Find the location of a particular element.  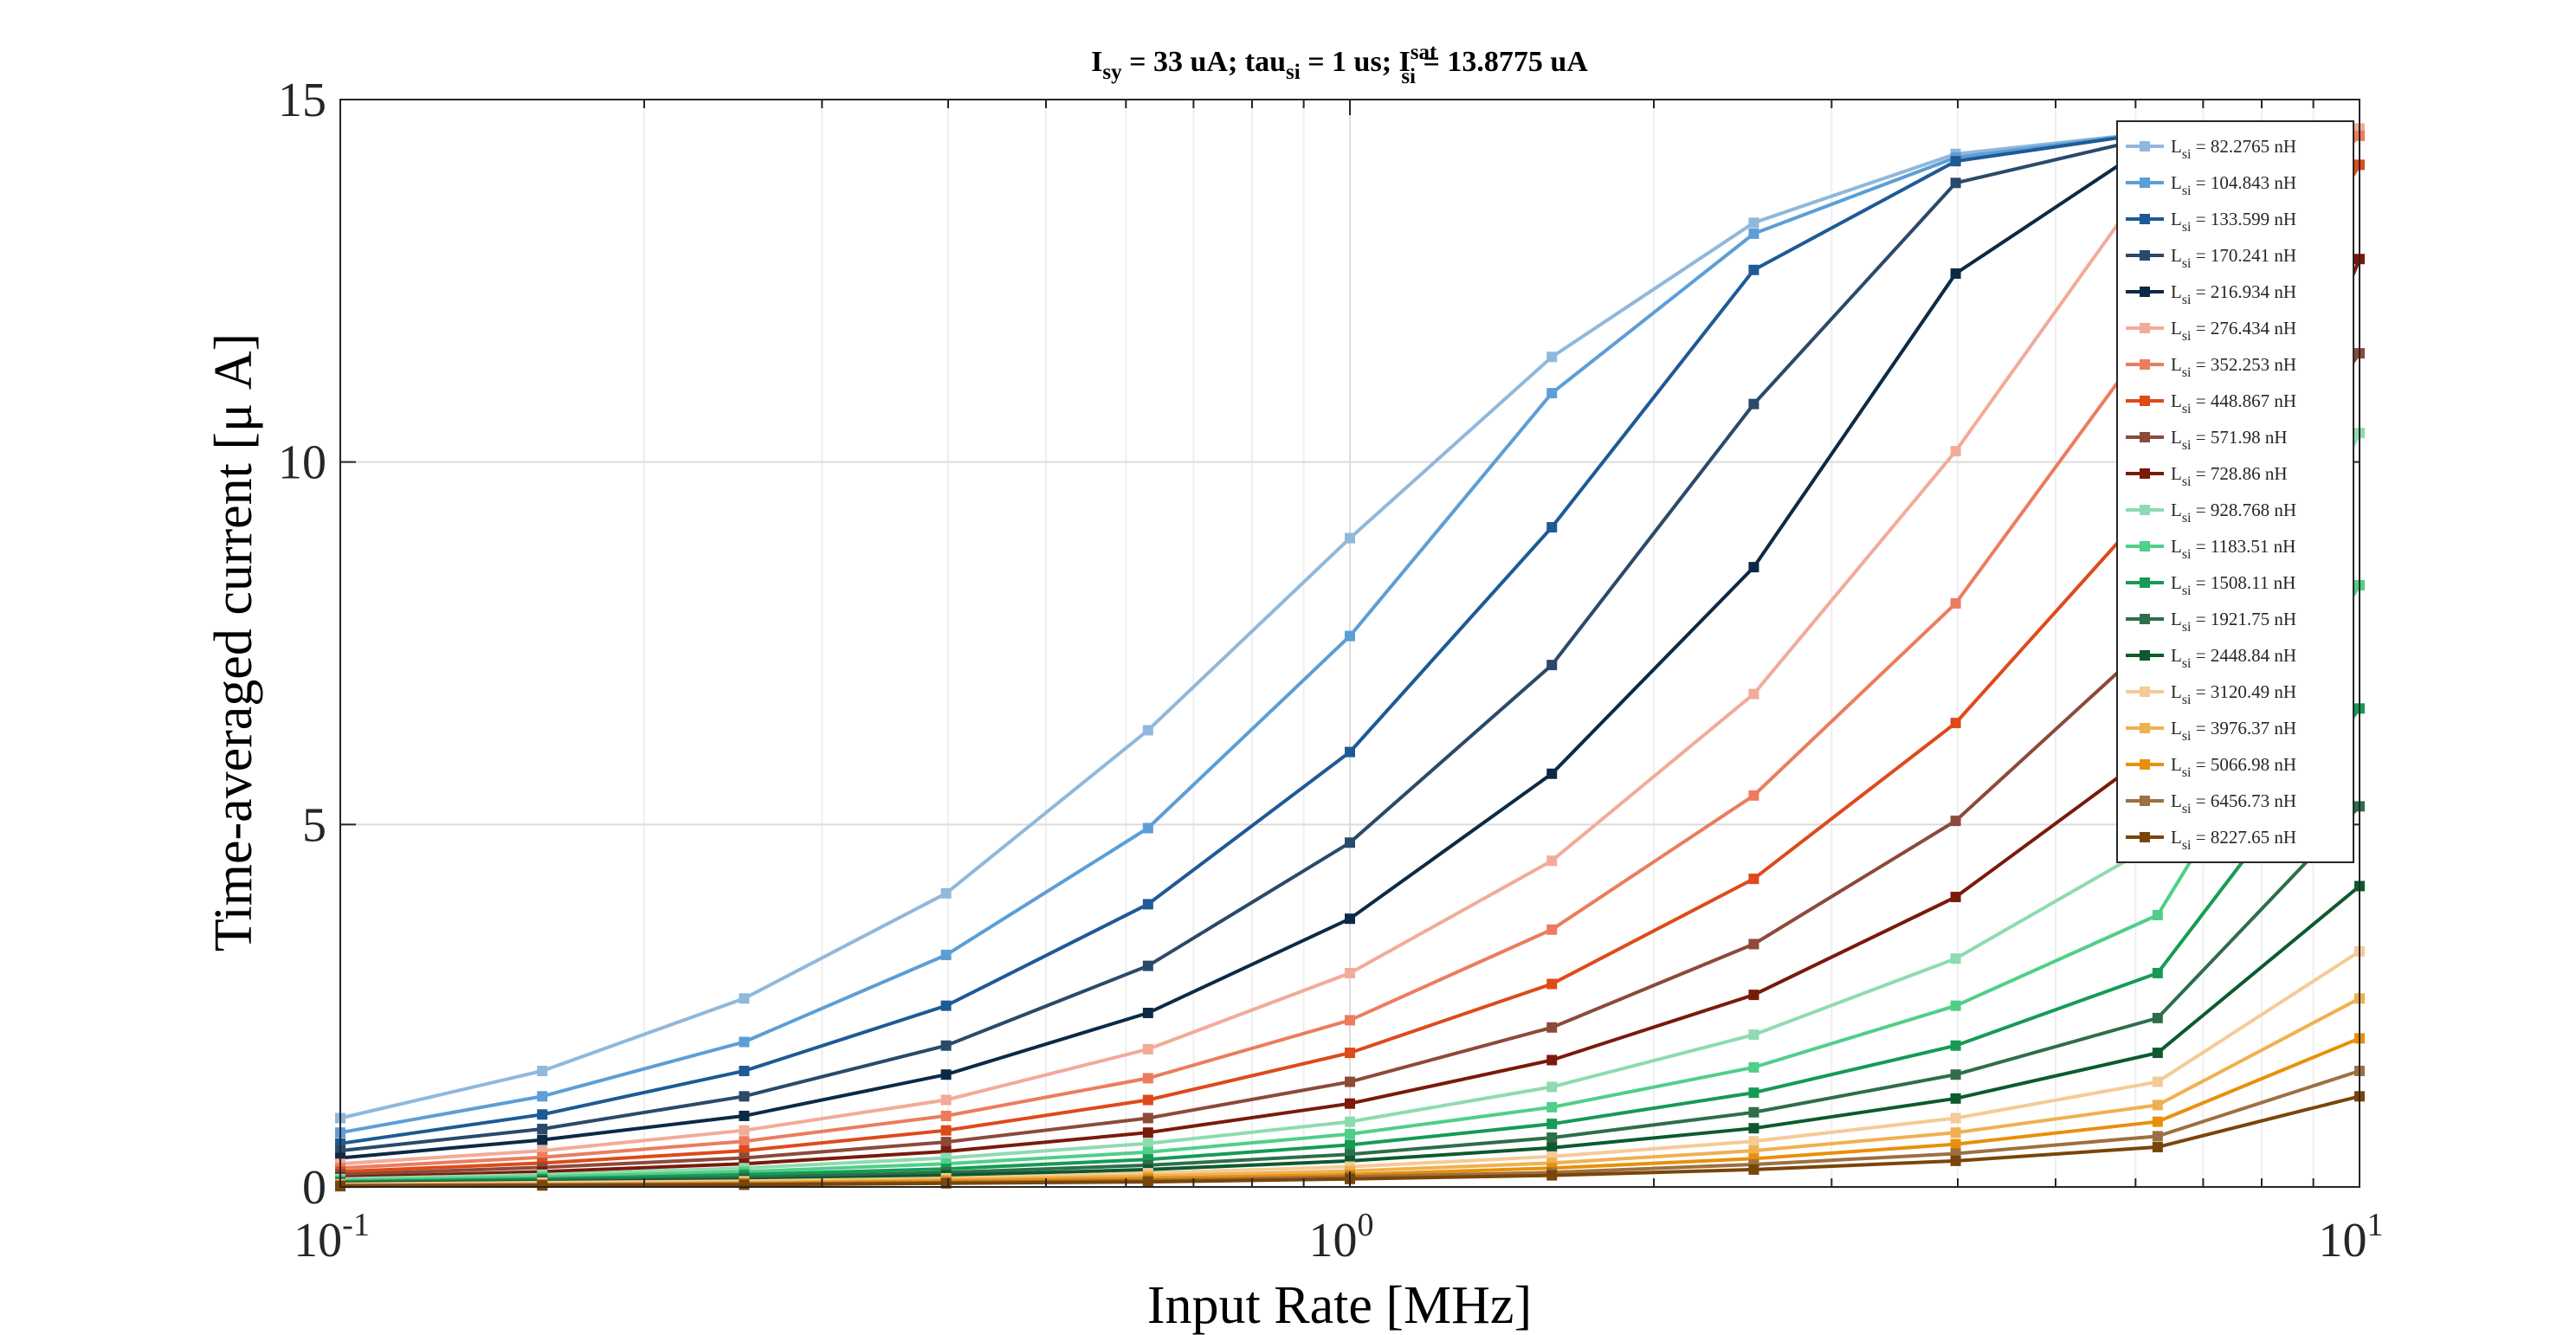

x-axis-label: Input Rate [MHz] is located at coordinates (1339, 1306).